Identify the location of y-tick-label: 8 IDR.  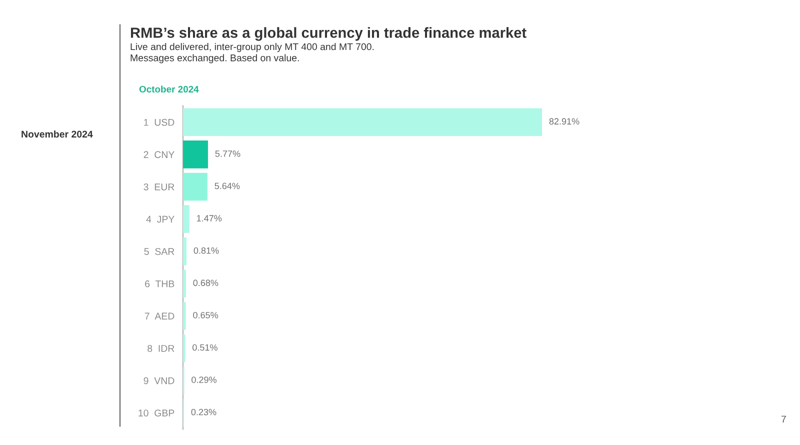
(161, 348).